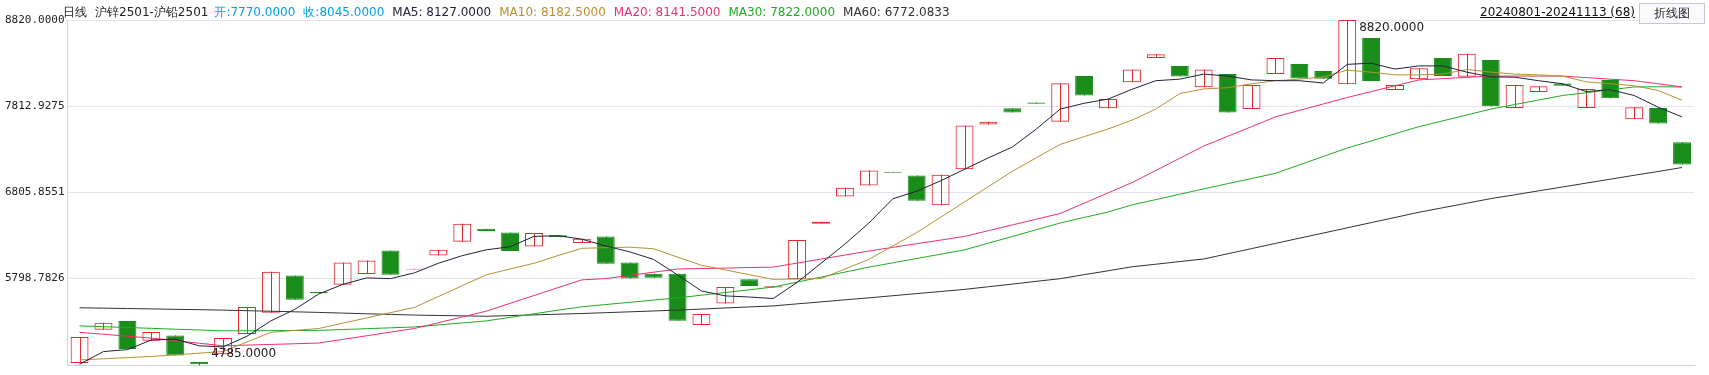 The height and width of the screenshot is (375, 1709). Describe the element at coordinates (1392, 27) in the screenshot. I see `annotation: 8820.0000` at that location.